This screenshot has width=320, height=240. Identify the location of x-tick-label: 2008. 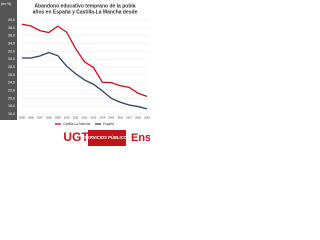
(49, 118).